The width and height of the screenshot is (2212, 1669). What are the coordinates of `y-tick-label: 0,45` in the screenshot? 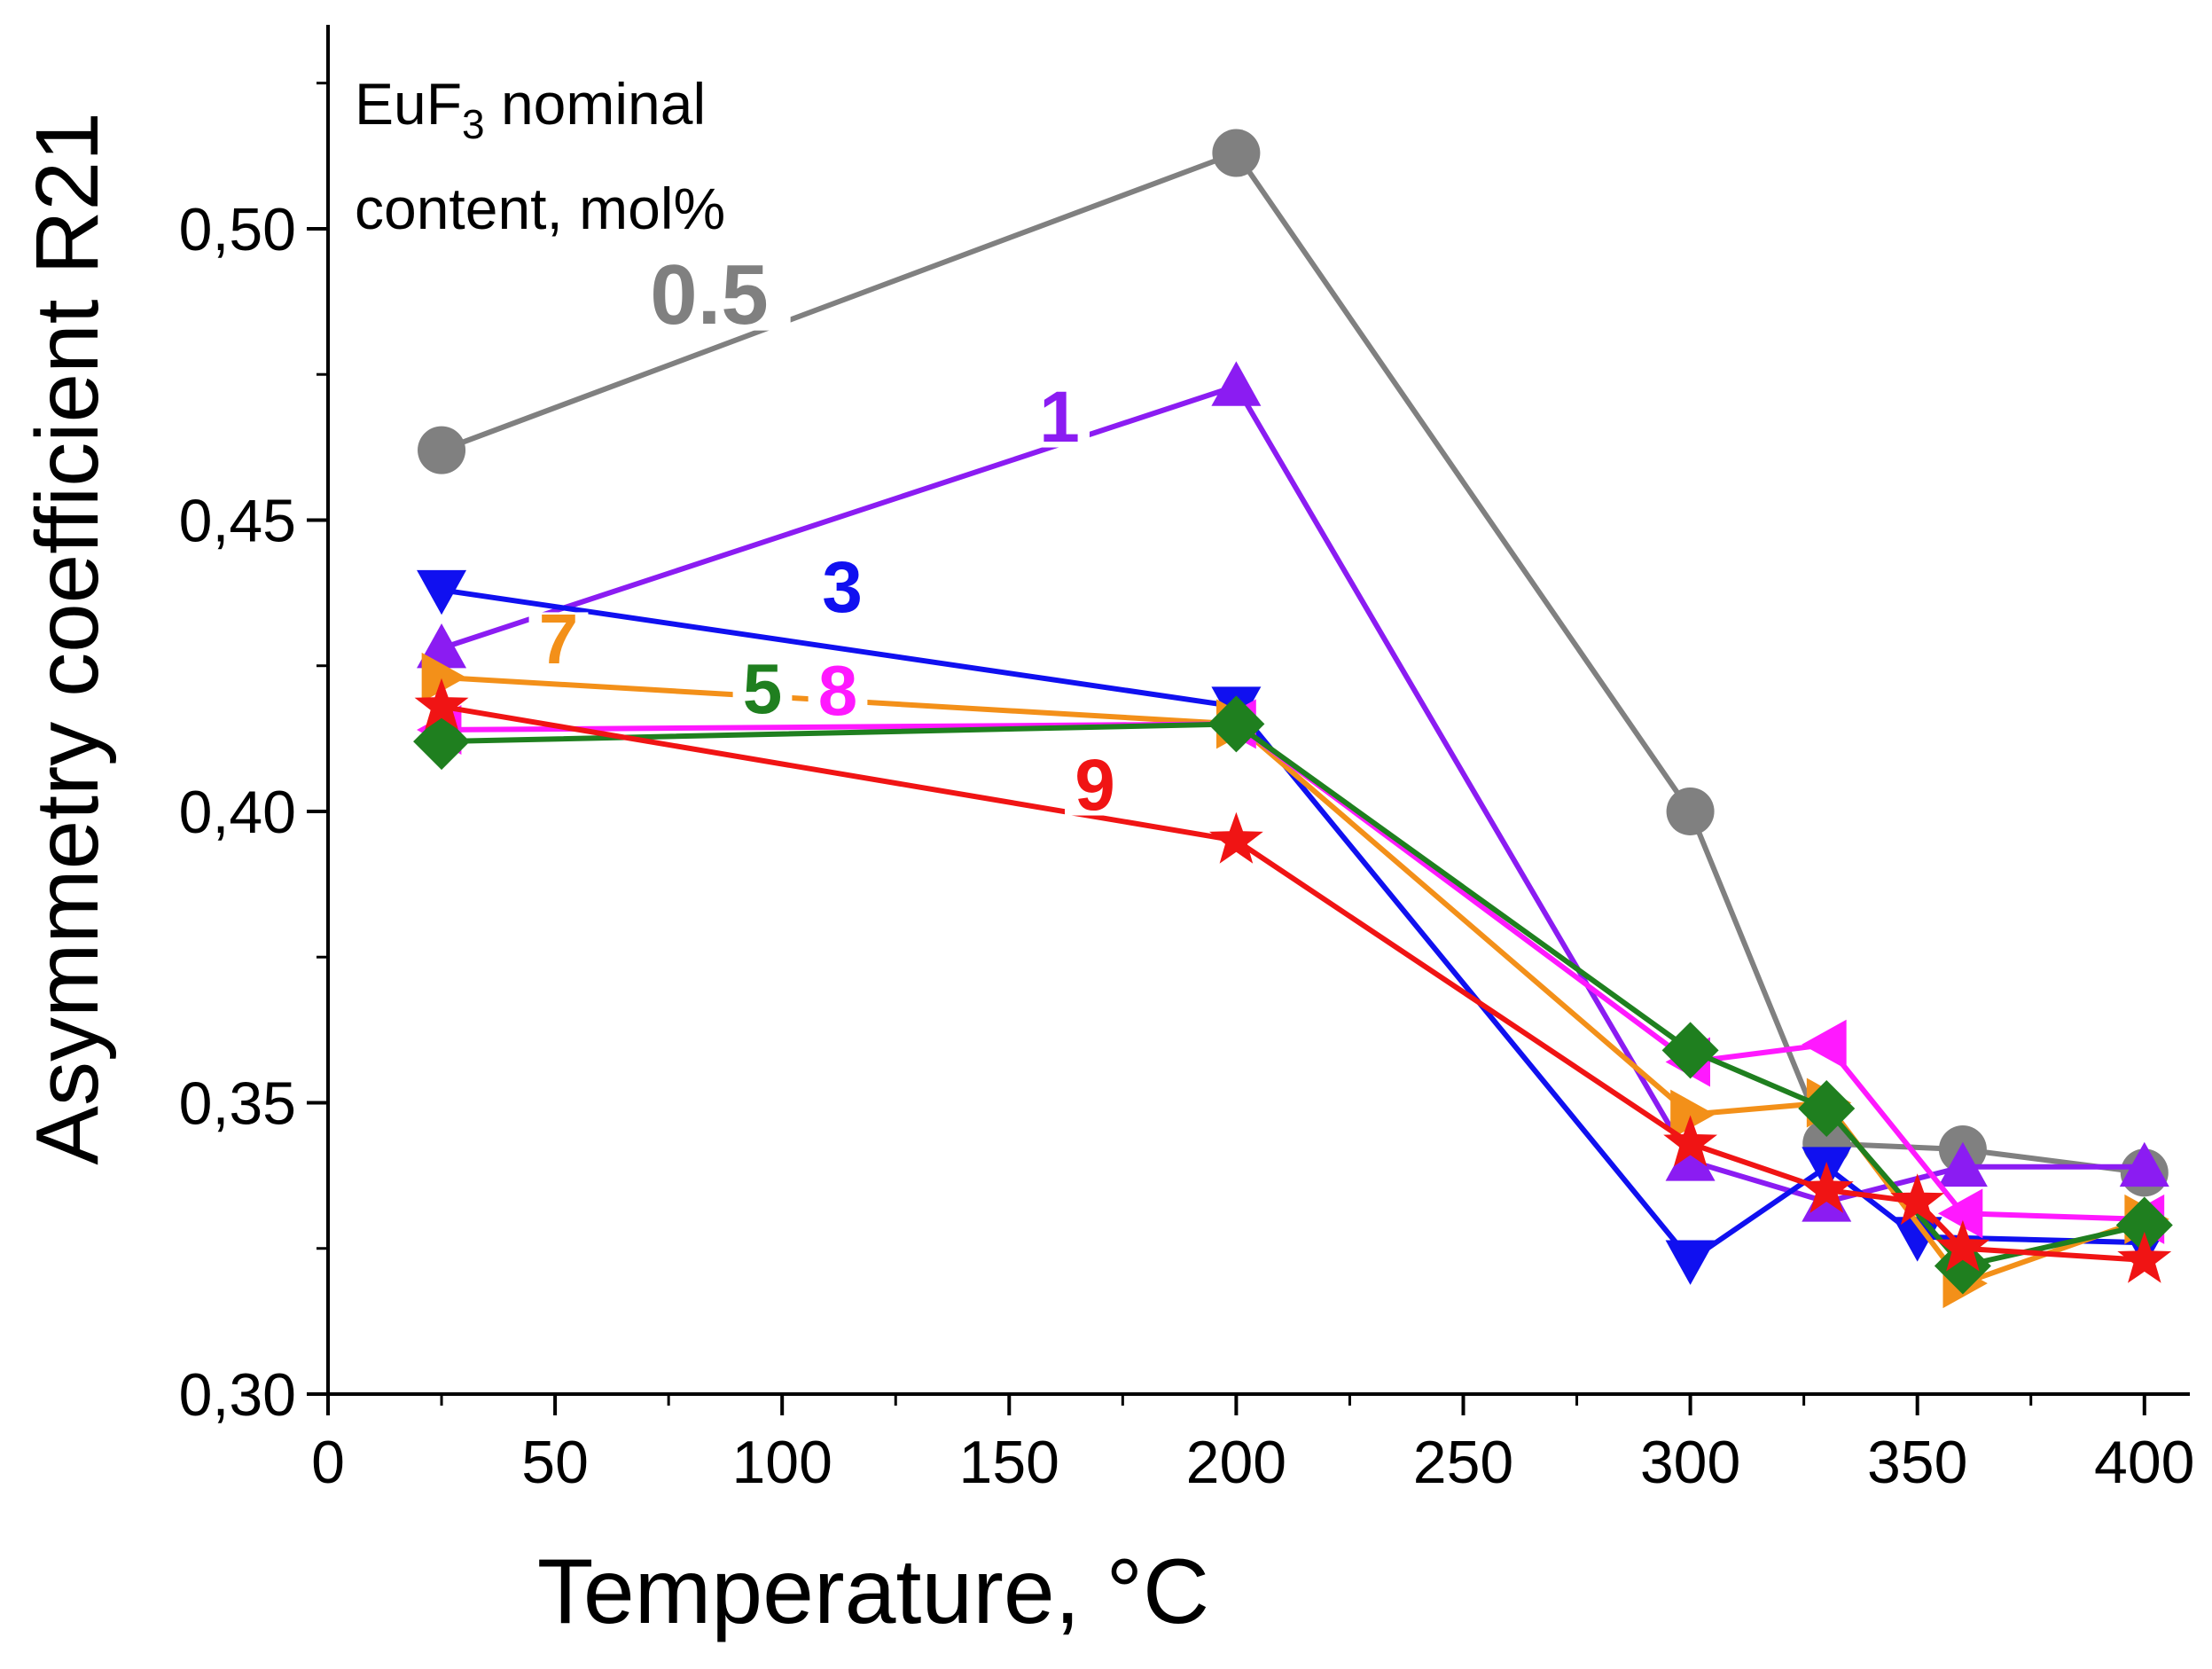 It's located at (237, 520).